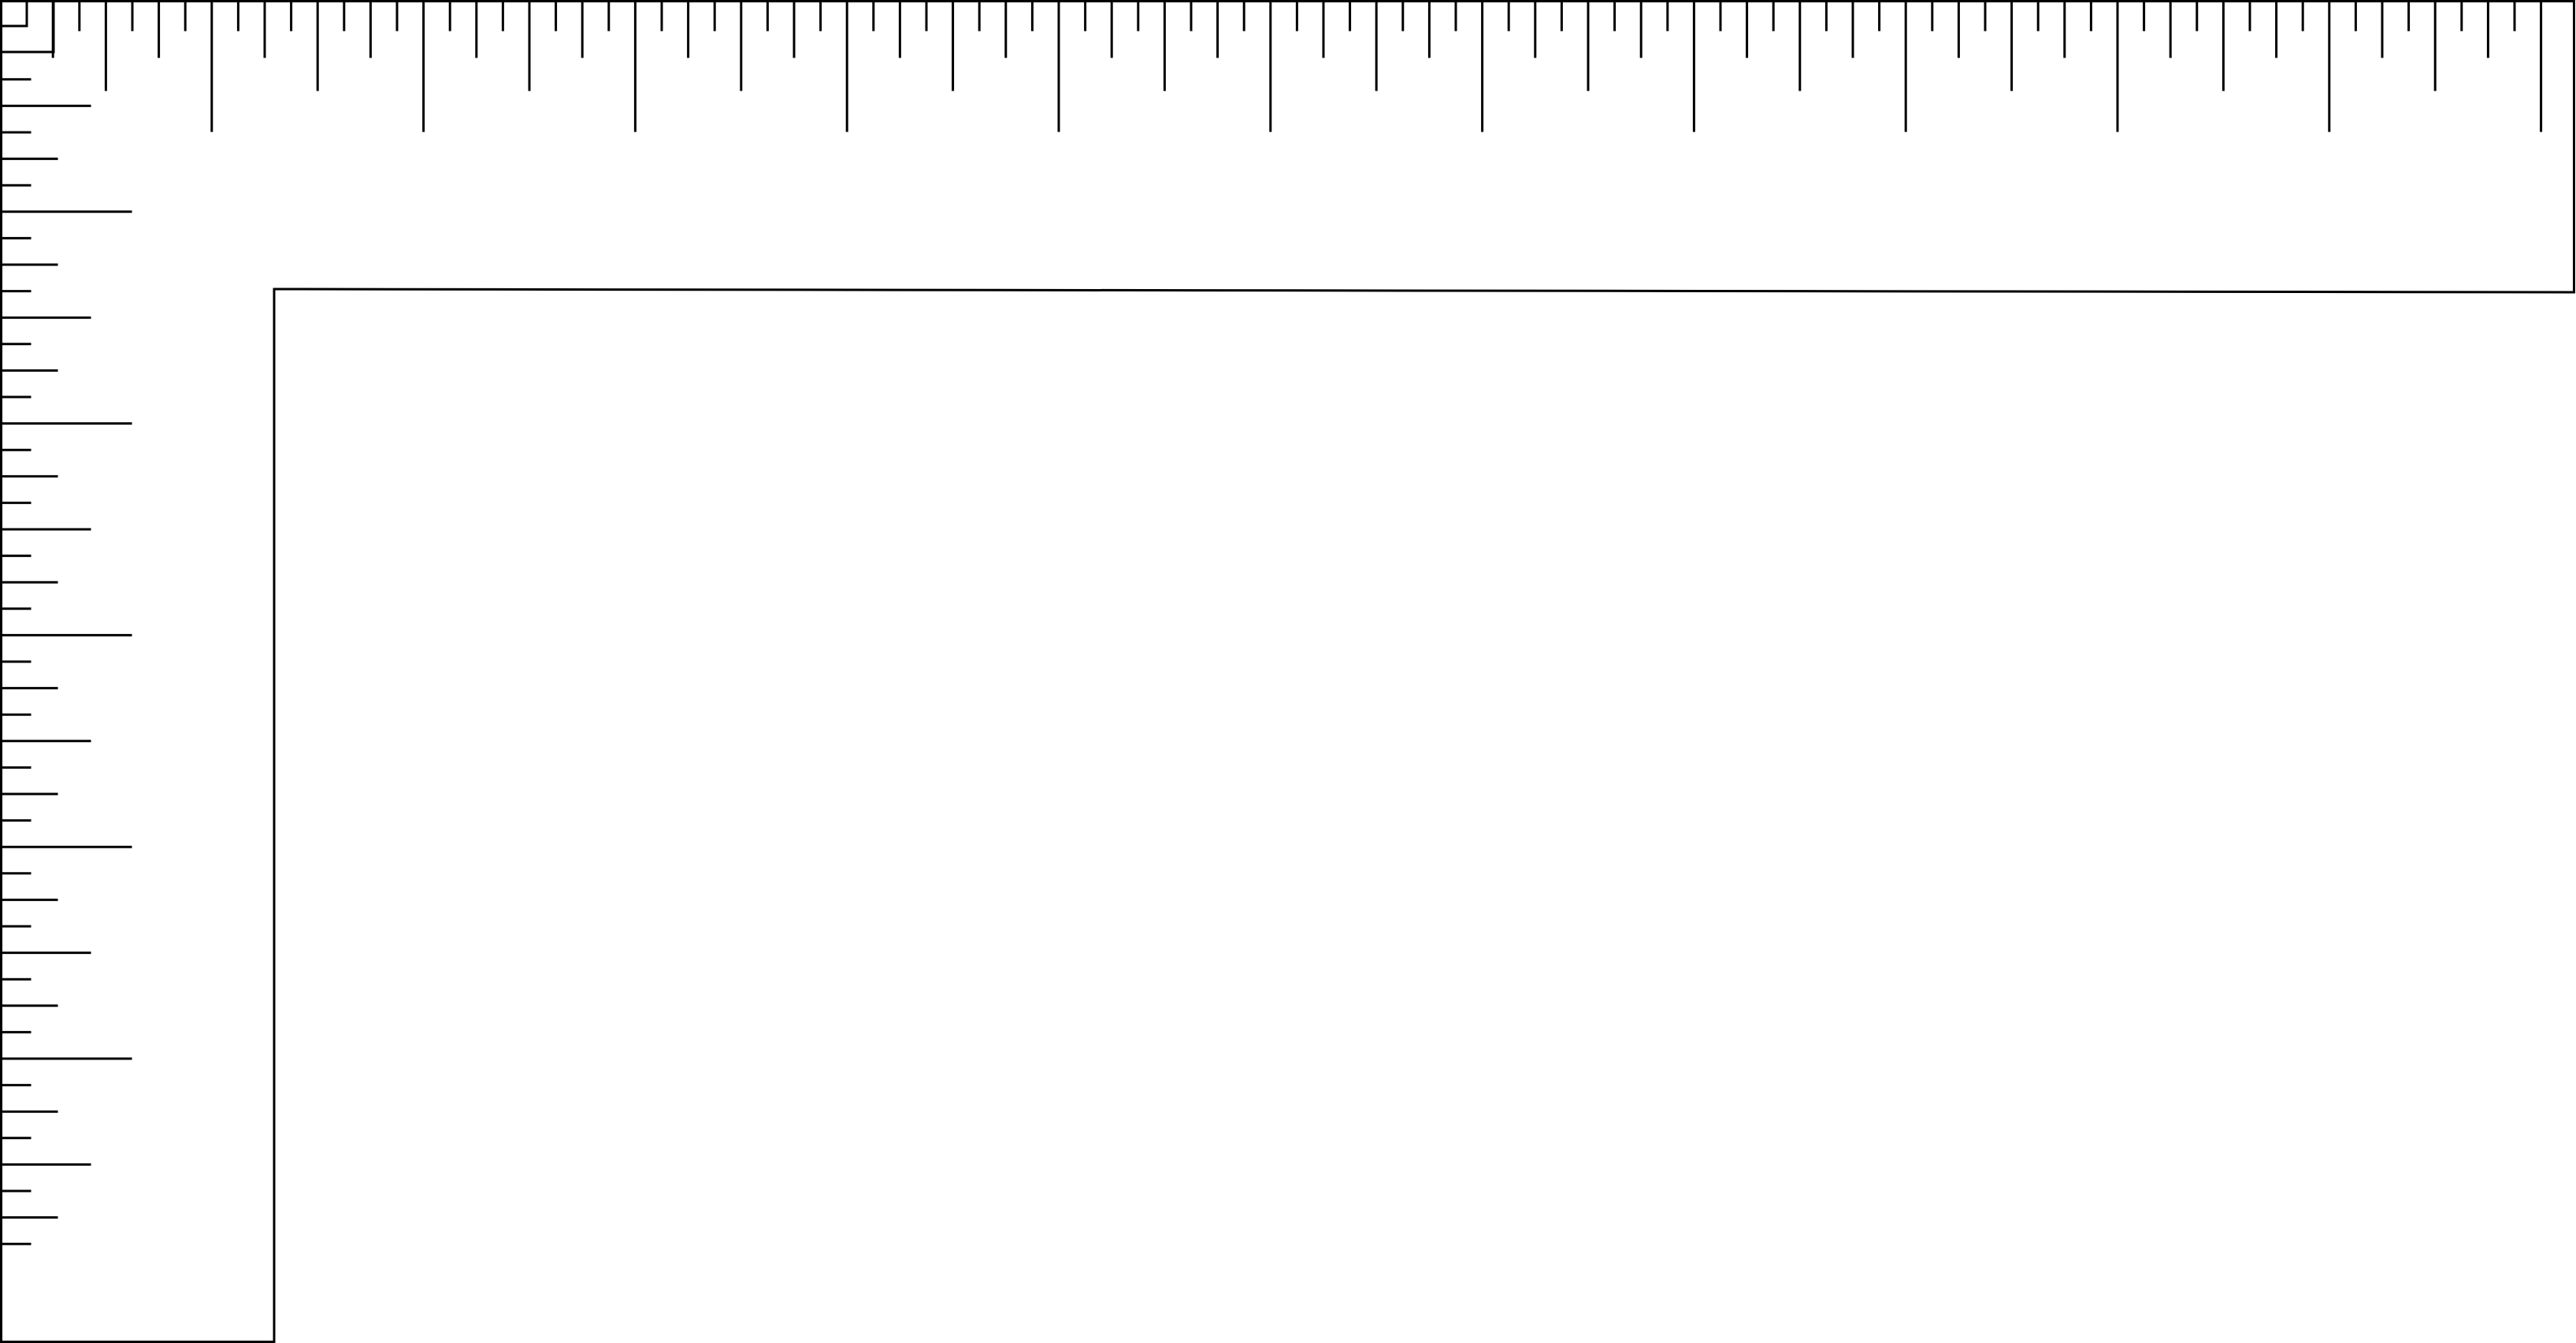 This screenshot has height=1343, width=2576. I want to click on side-ruler-ticks, so click(66, 661).